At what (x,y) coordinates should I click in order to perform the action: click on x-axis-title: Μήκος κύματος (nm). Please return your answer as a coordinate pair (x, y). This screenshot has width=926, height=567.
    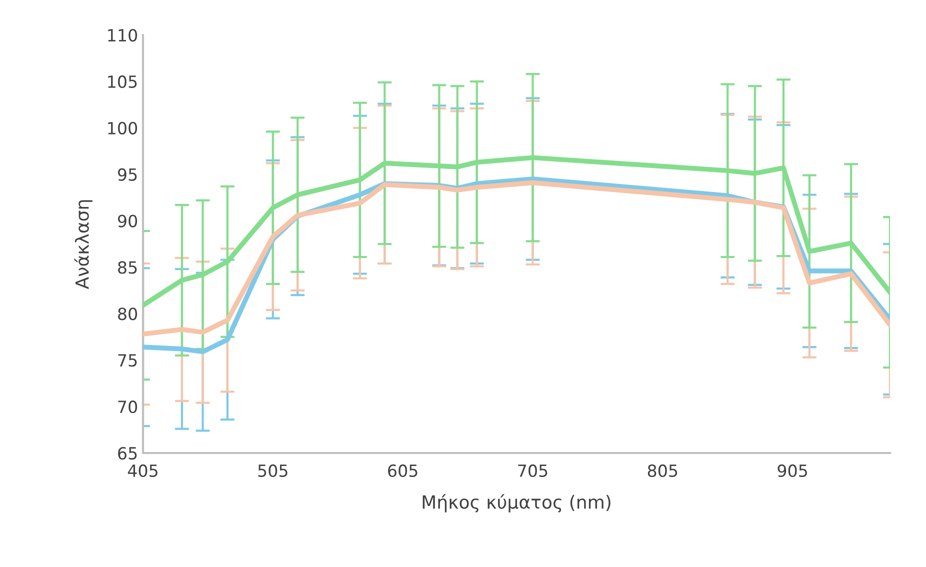
    Looking at the image, I should click on (516, 503).